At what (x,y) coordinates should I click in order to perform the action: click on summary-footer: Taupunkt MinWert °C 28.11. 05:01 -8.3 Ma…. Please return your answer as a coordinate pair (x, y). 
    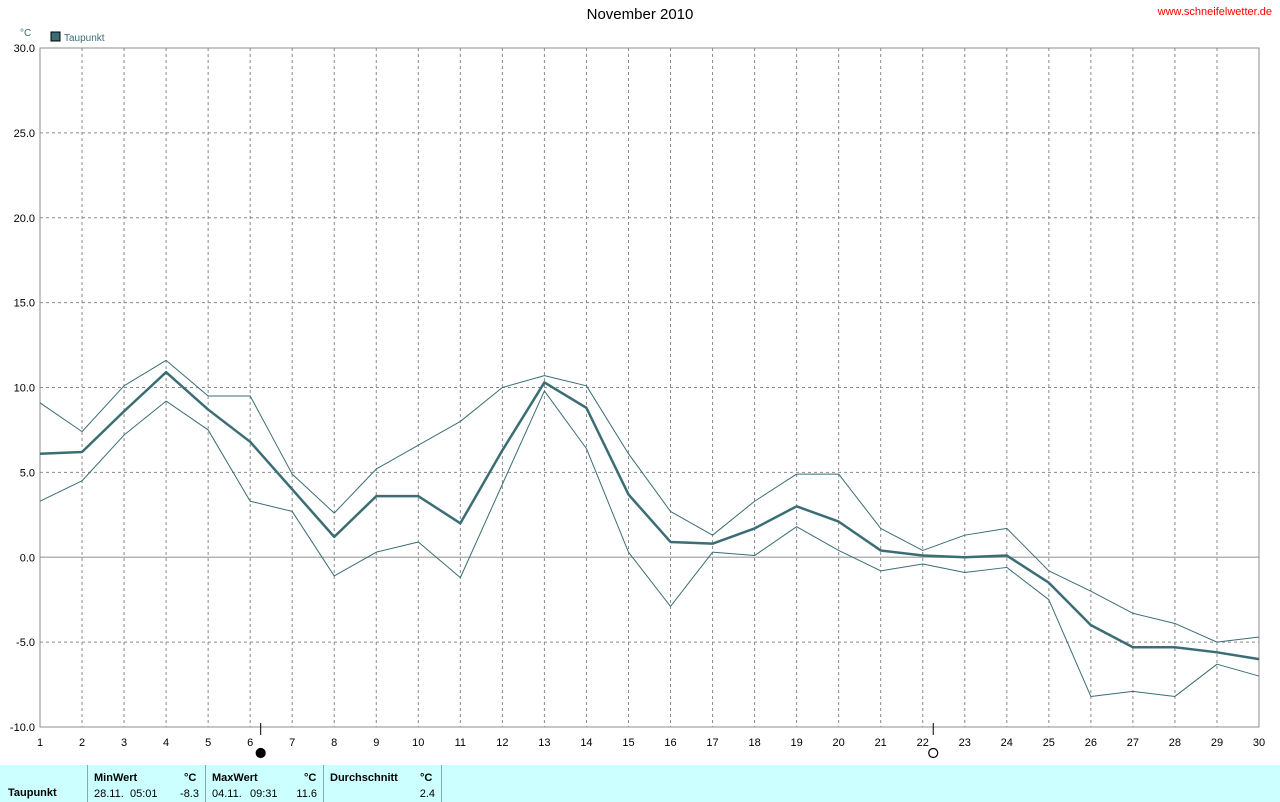
    Looking at the image, I should click on (640, 783).